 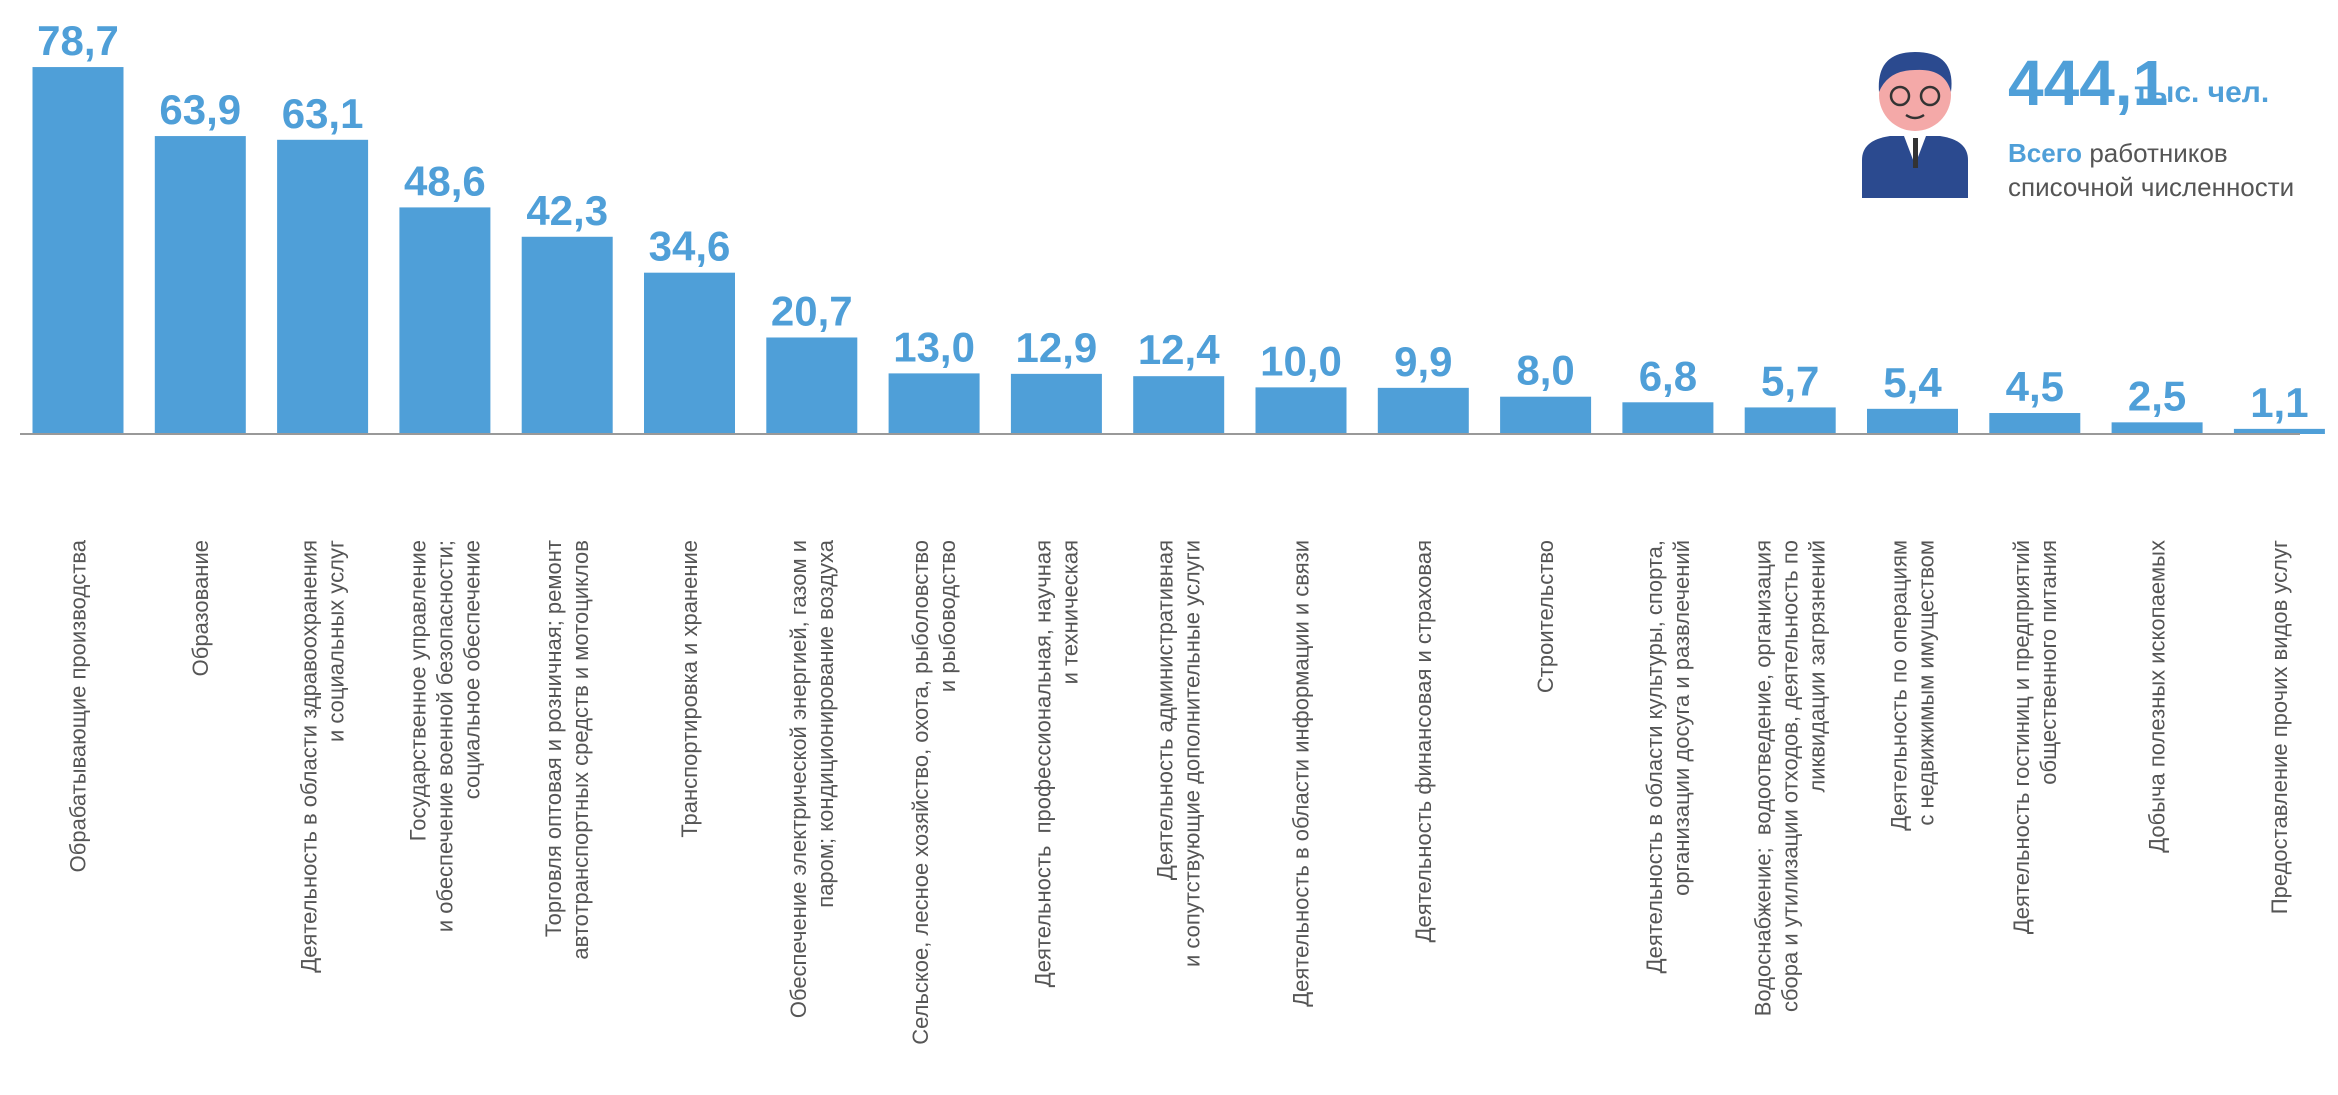 I want to click on category-label: Образование, so click(x=200, y=608).